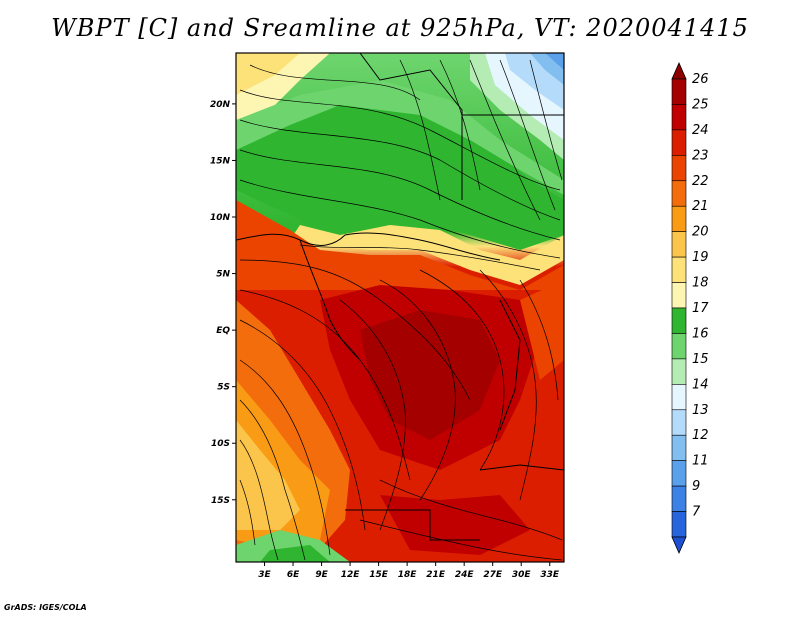 Image resolution: width=800 pixels, height=618 pixels. Describe the element at coordinates (700, 308) in the screenshot. I see `colorbar-label: 17` at that location.